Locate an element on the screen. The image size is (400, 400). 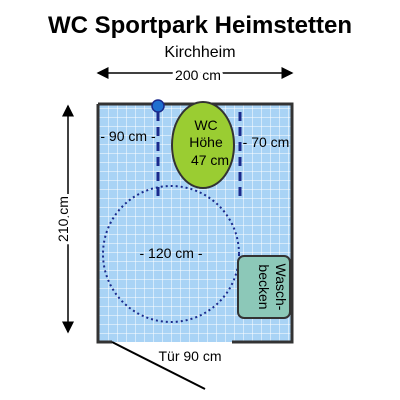
page-subtitle: Kirchheim is located at coordinates (200, 52).